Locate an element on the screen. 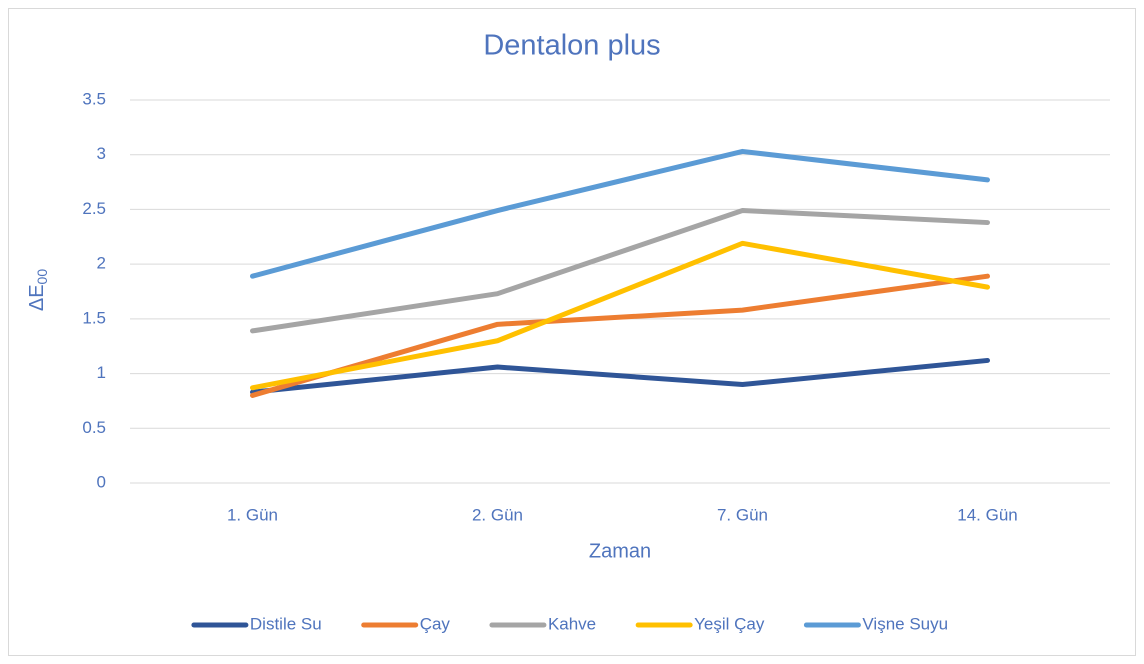  y-tick-label: 1.5 is located at coordinates (94, 317).